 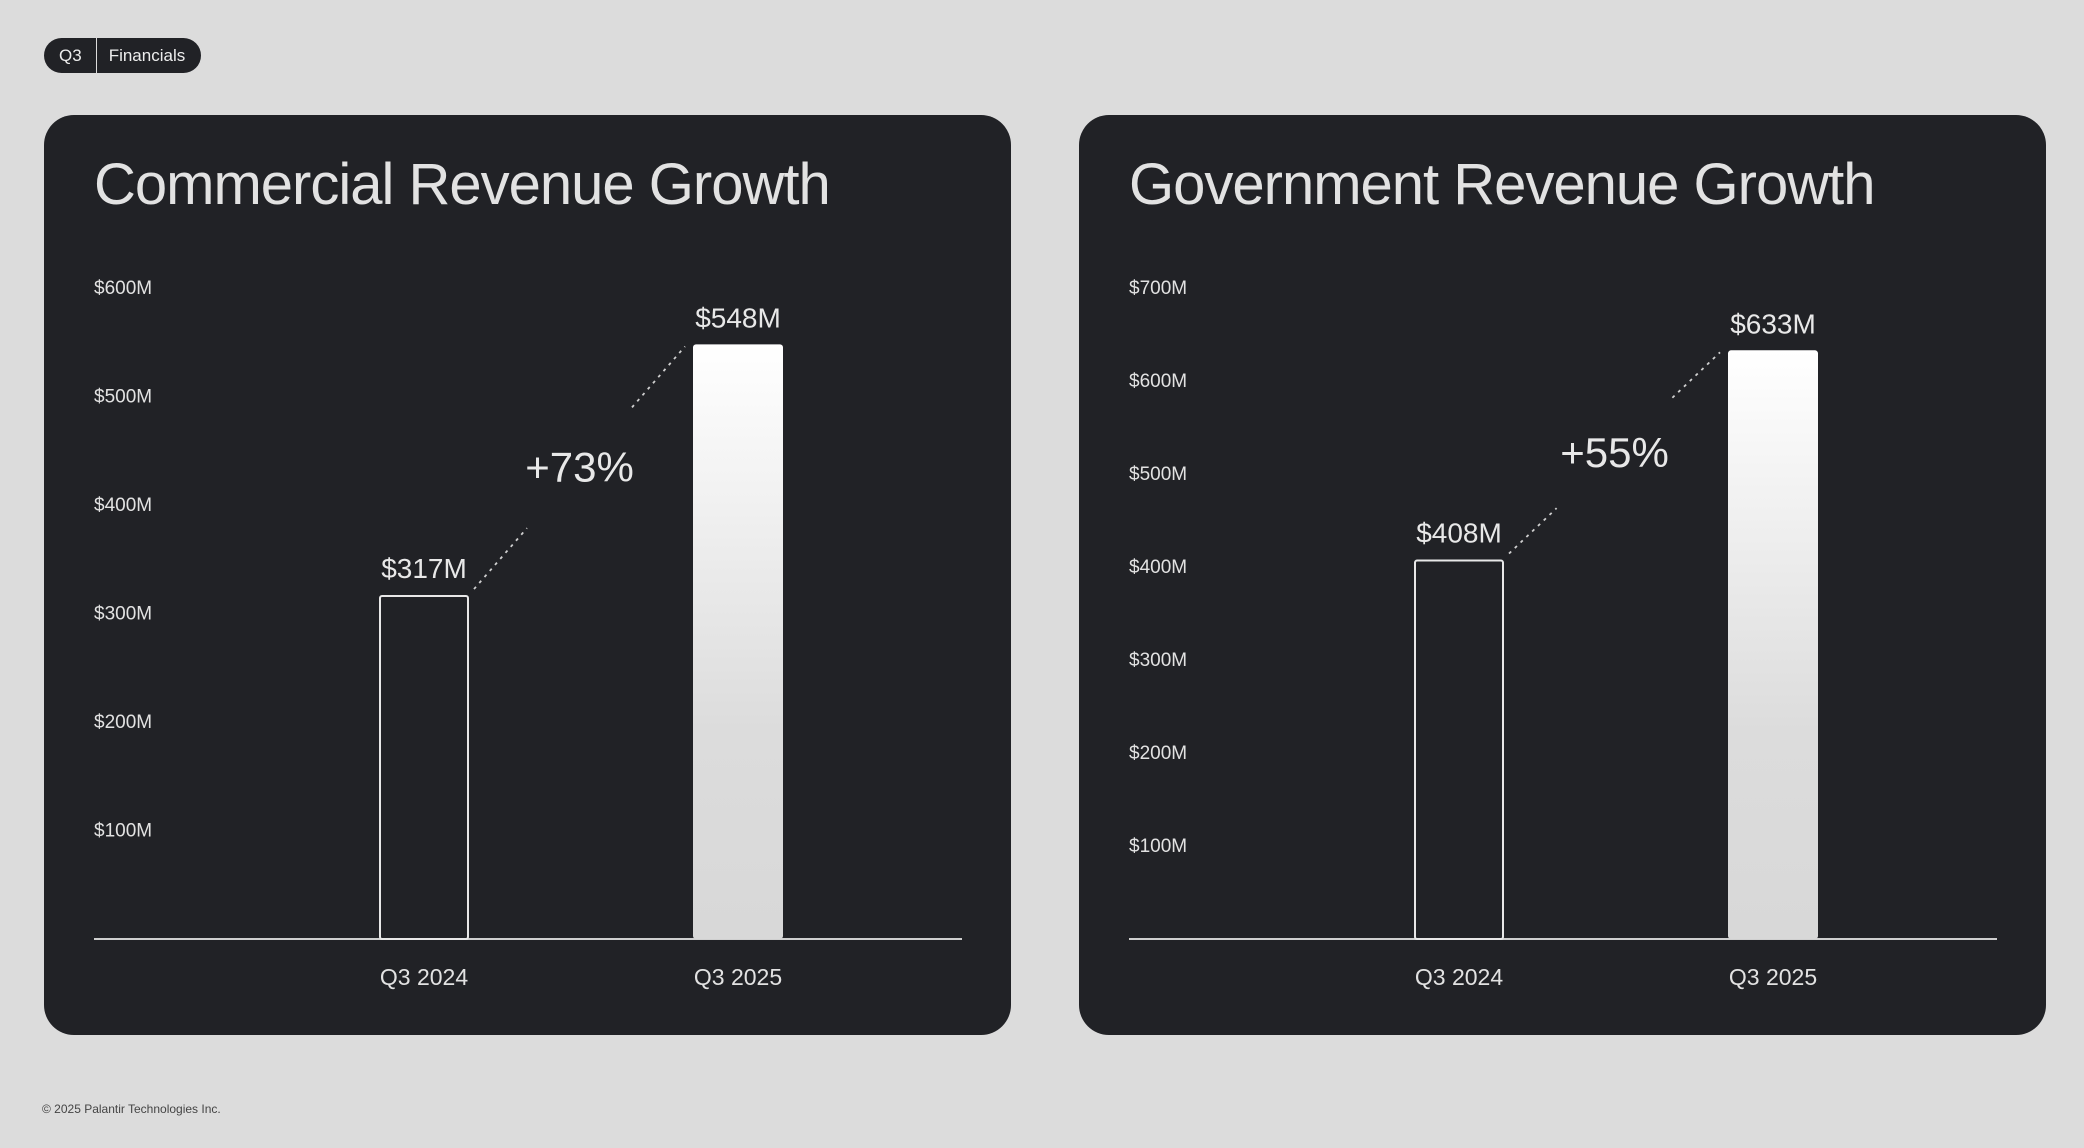 What do you see at coordinates (579, 467) in the screenshot?
I see `growth-percentage-label: +73%` at bounding box center [579, 467].